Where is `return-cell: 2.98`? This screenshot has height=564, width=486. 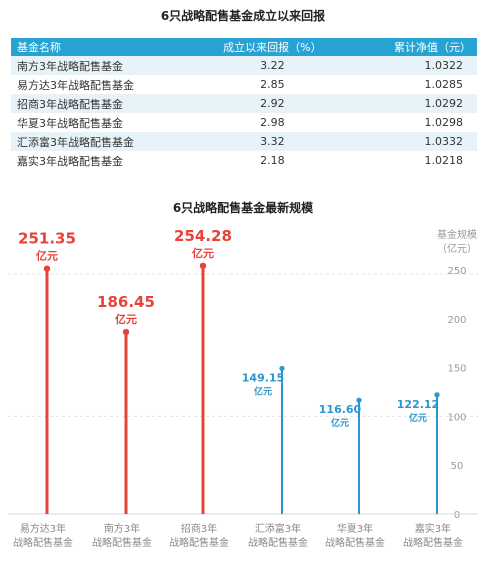 return-cell: 2.98 is located at coordinates (272, 122).